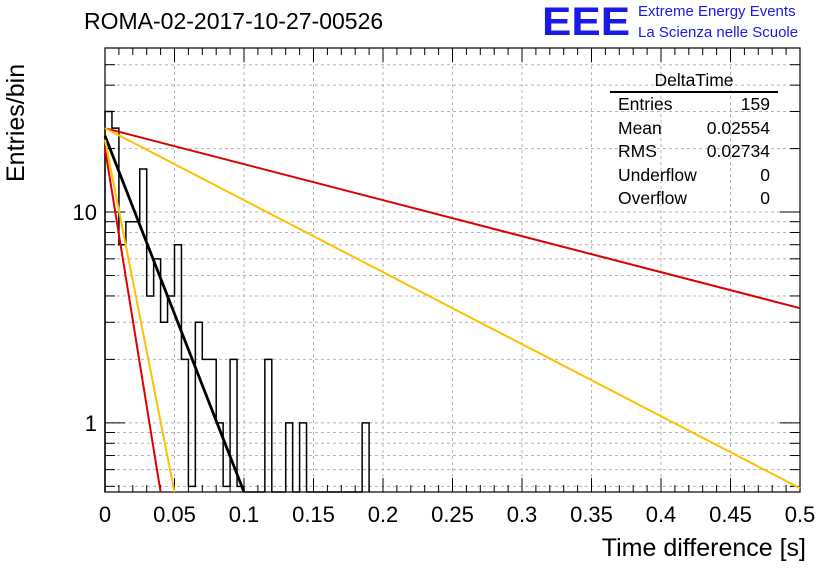  I want to click on stats-label: Overflow, so click(653, 198).